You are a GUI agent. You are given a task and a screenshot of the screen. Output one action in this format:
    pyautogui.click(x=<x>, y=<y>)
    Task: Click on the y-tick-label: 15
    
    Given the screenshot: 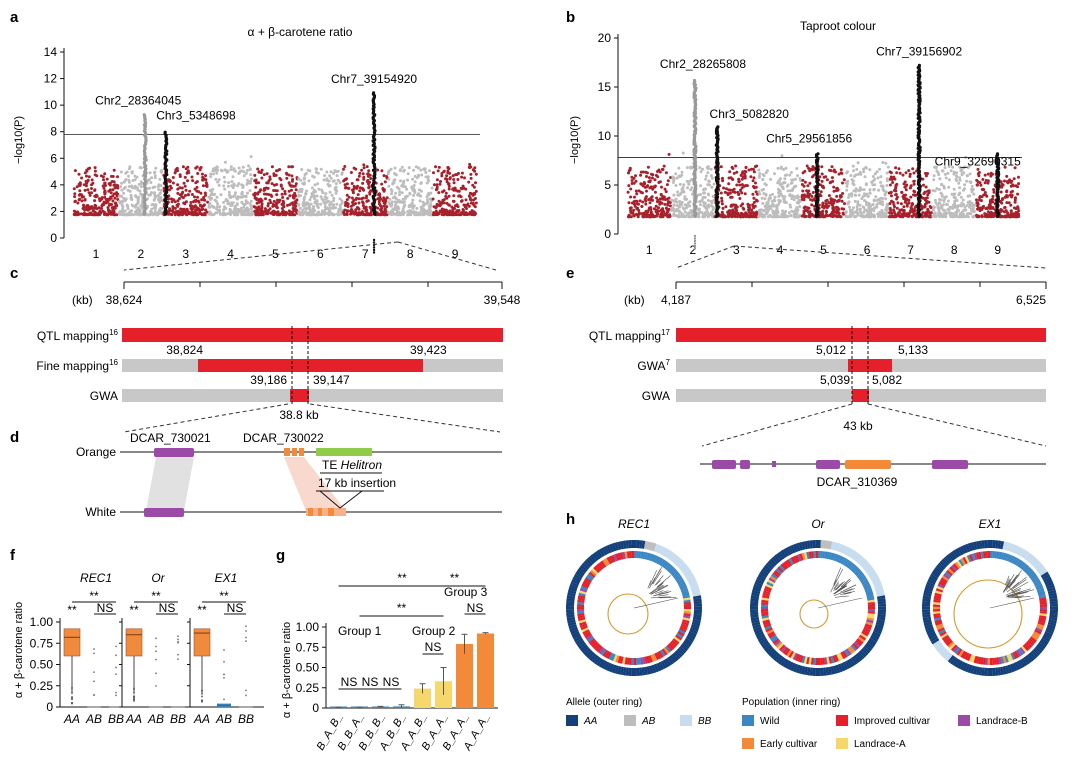 What is the action you would take?
    pyautogui.click(x=605, y=87)
    